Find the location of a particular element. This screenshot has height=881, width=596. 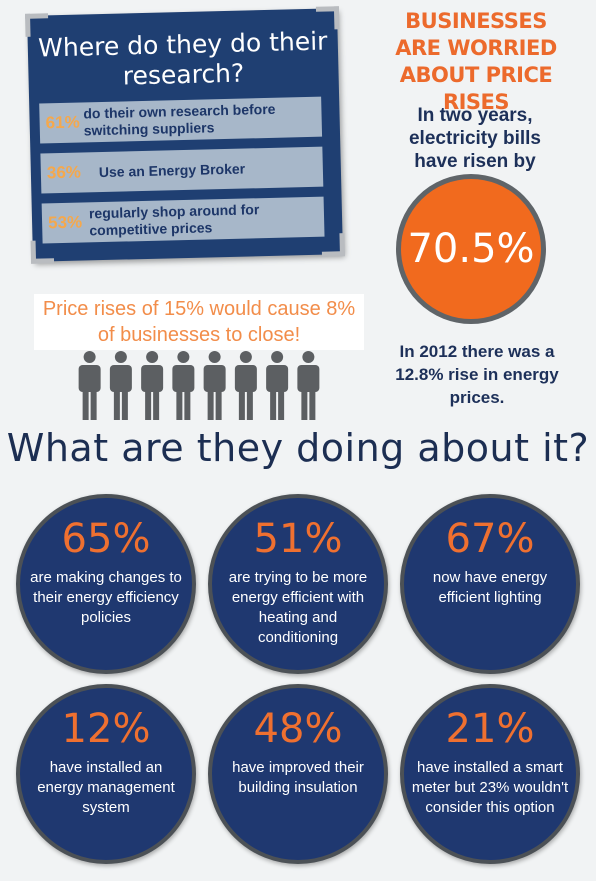

research-row: 36% Use an Energy Broker is located at coordinates (182, 170).